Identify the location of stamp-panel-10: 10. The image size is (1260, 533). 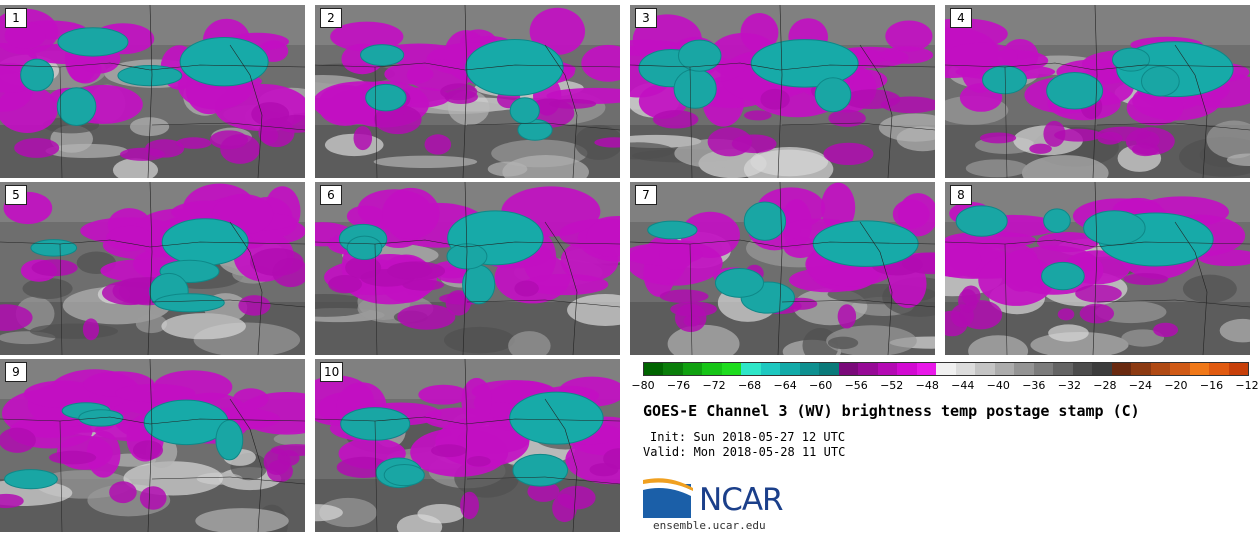
(467, 445).